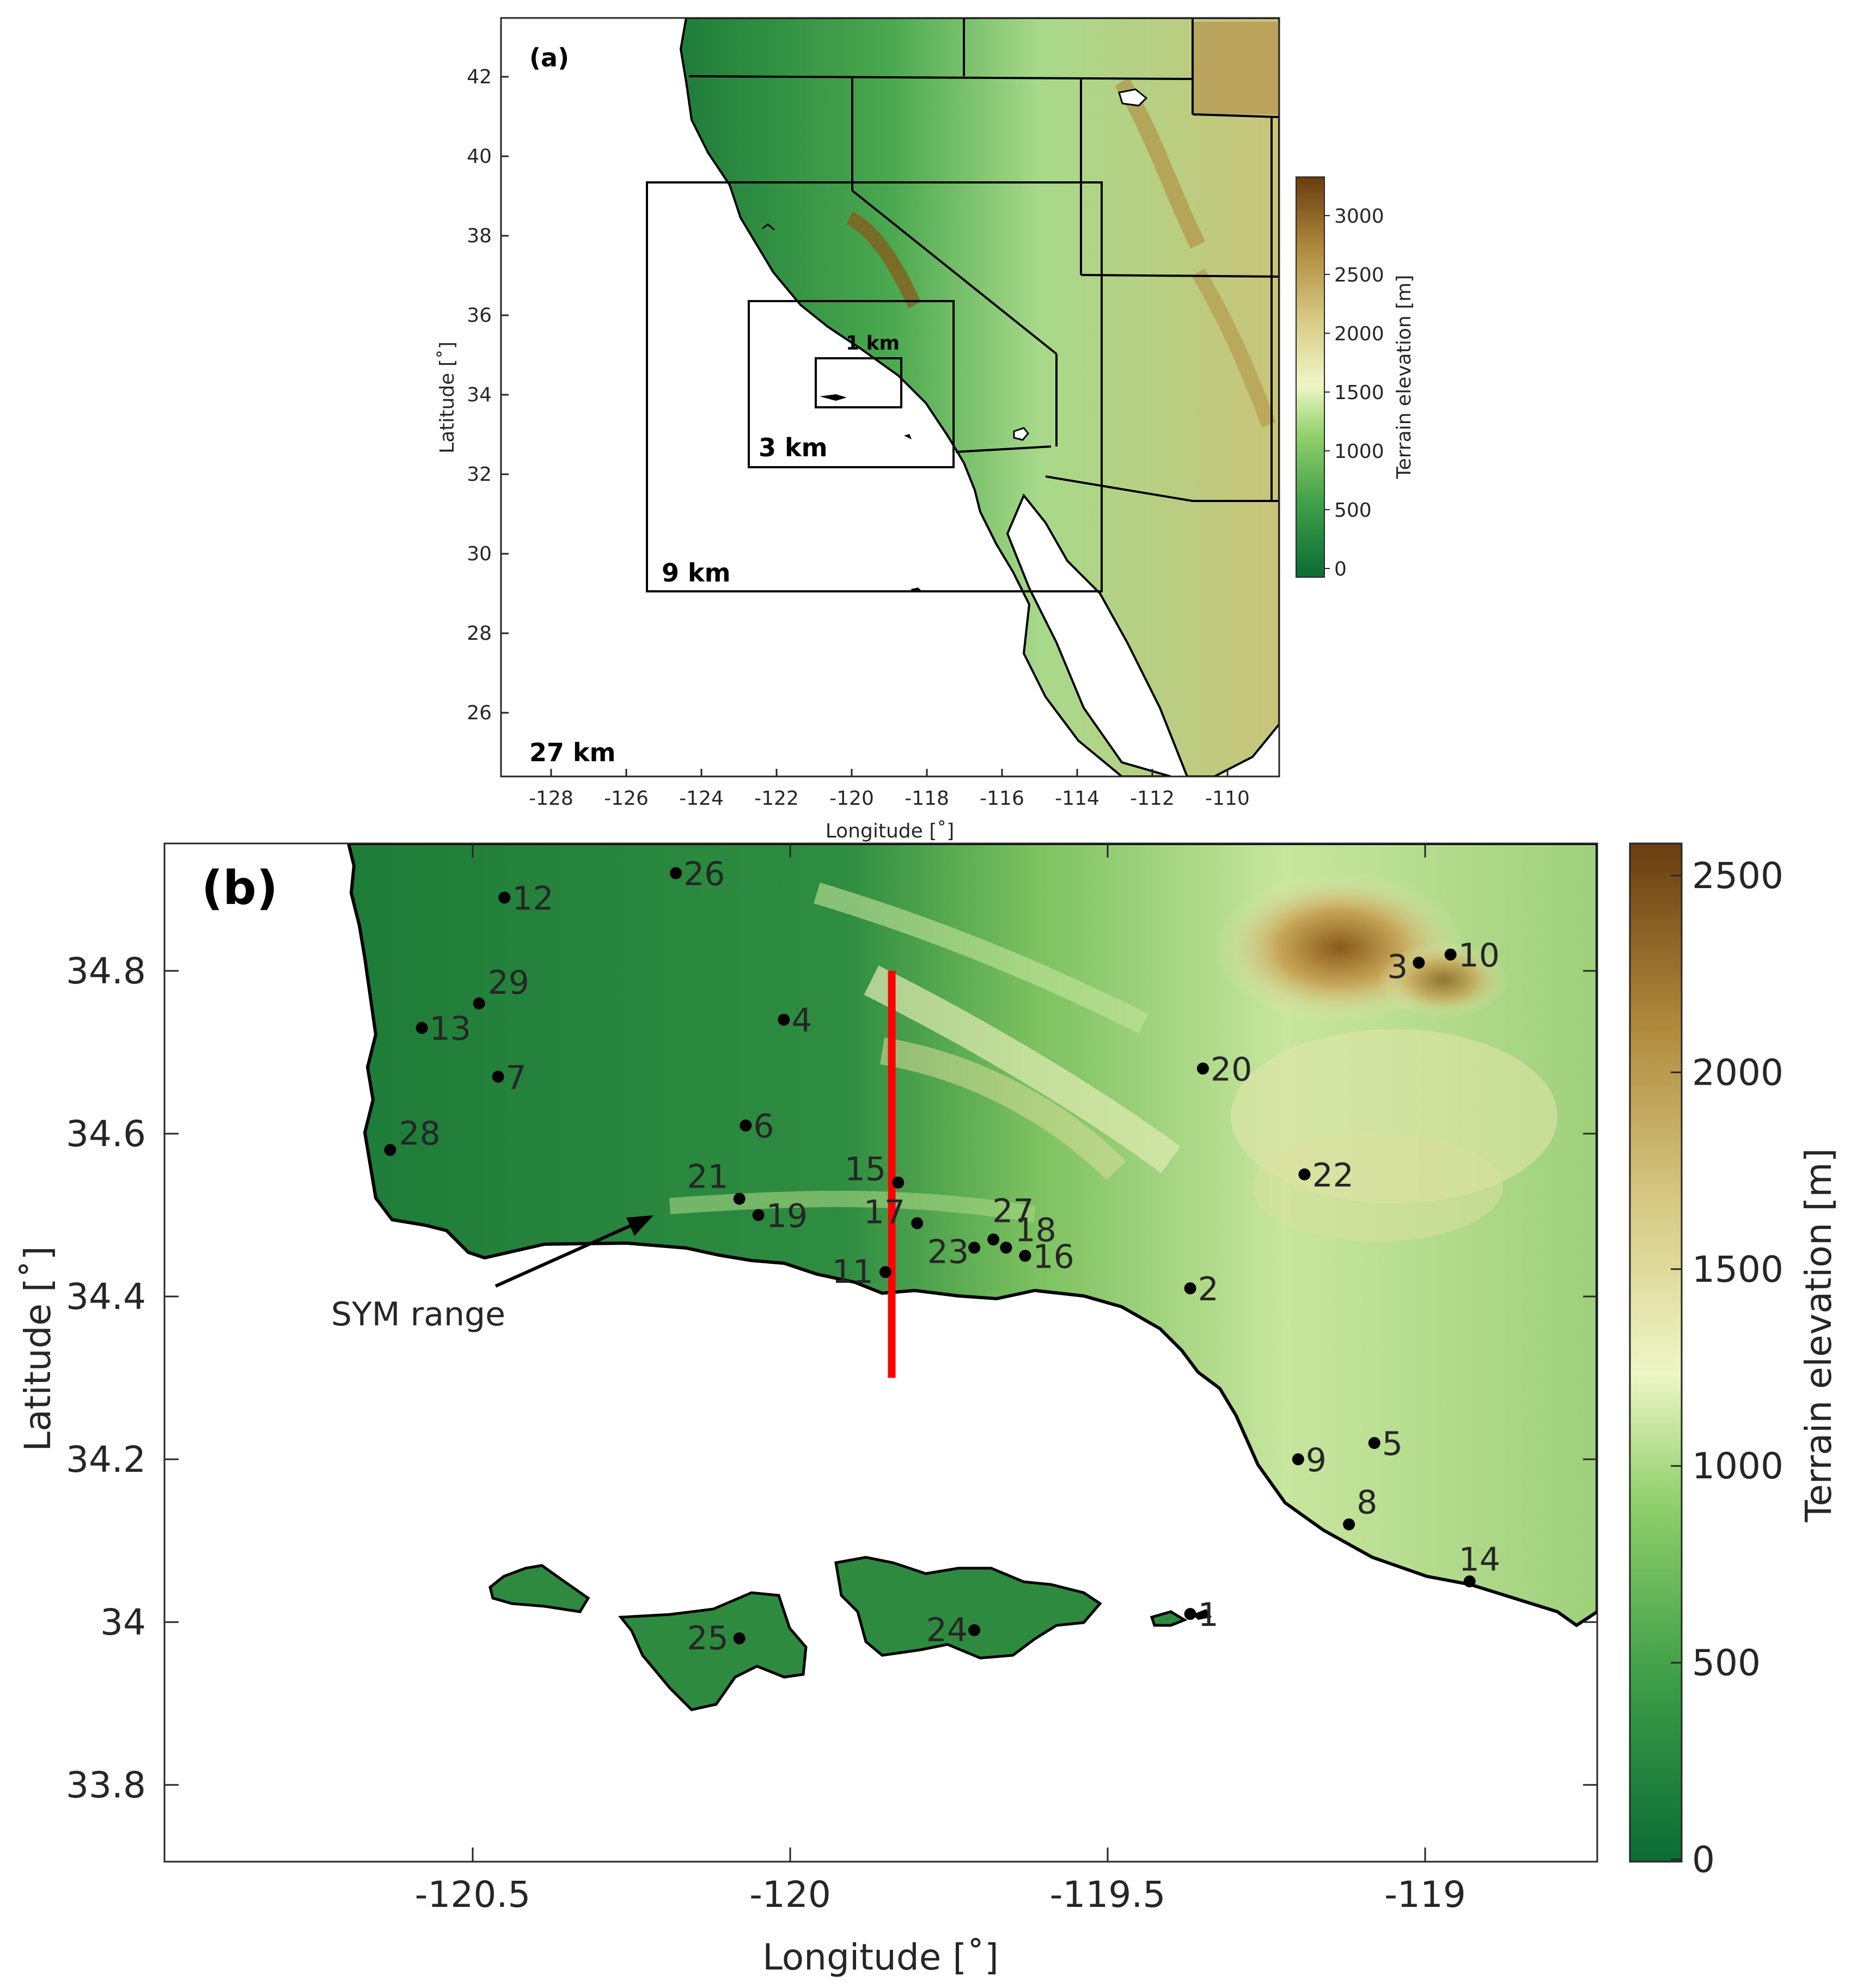 The width and height of the screenshot is (1851, 1988). I want to click on panel-a-x-tick-label: -116, so click(1002, 798).